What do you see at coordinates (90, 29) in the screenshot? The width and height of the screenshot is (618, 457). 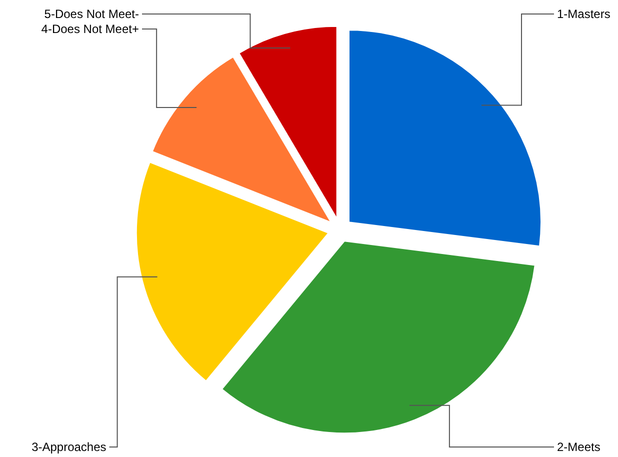 I see `slice-label: 4-Does Not Meet+` at bounding box center [90, 29].